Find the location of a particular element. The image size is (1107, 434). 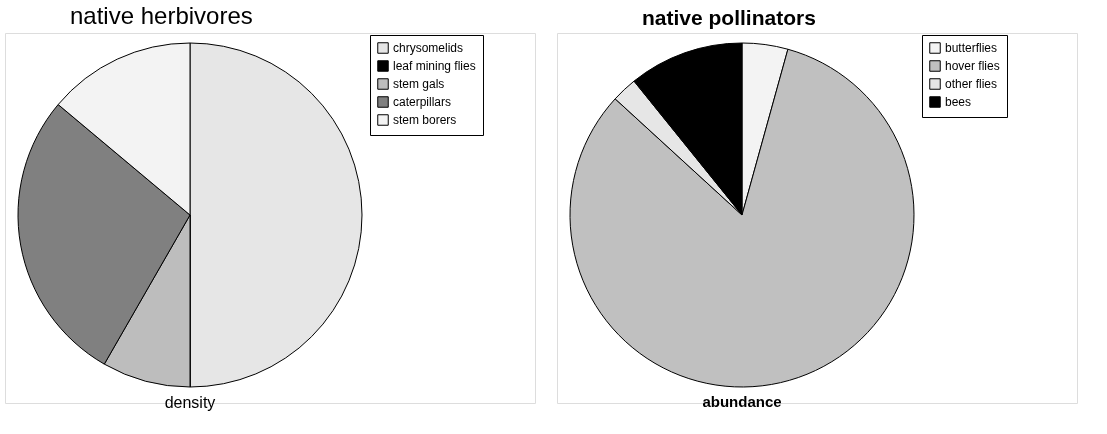

text: abundance is located at coordinates (742, 401).